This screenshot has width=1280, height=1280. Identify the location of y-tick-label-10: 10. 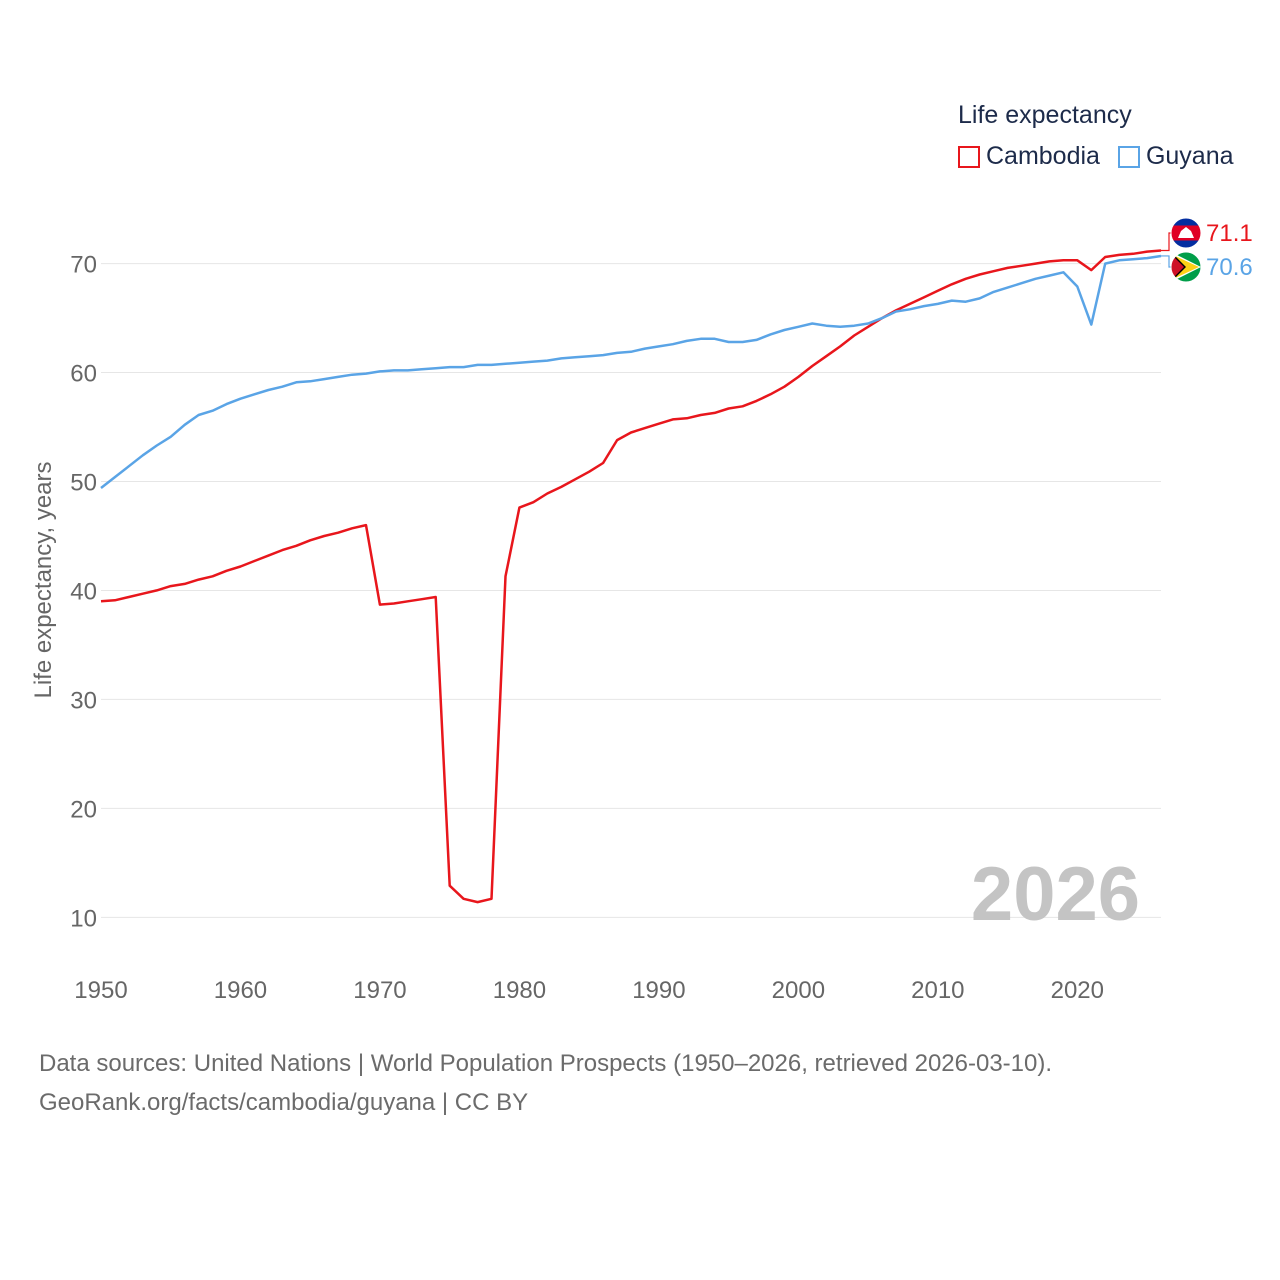
(83, 918).